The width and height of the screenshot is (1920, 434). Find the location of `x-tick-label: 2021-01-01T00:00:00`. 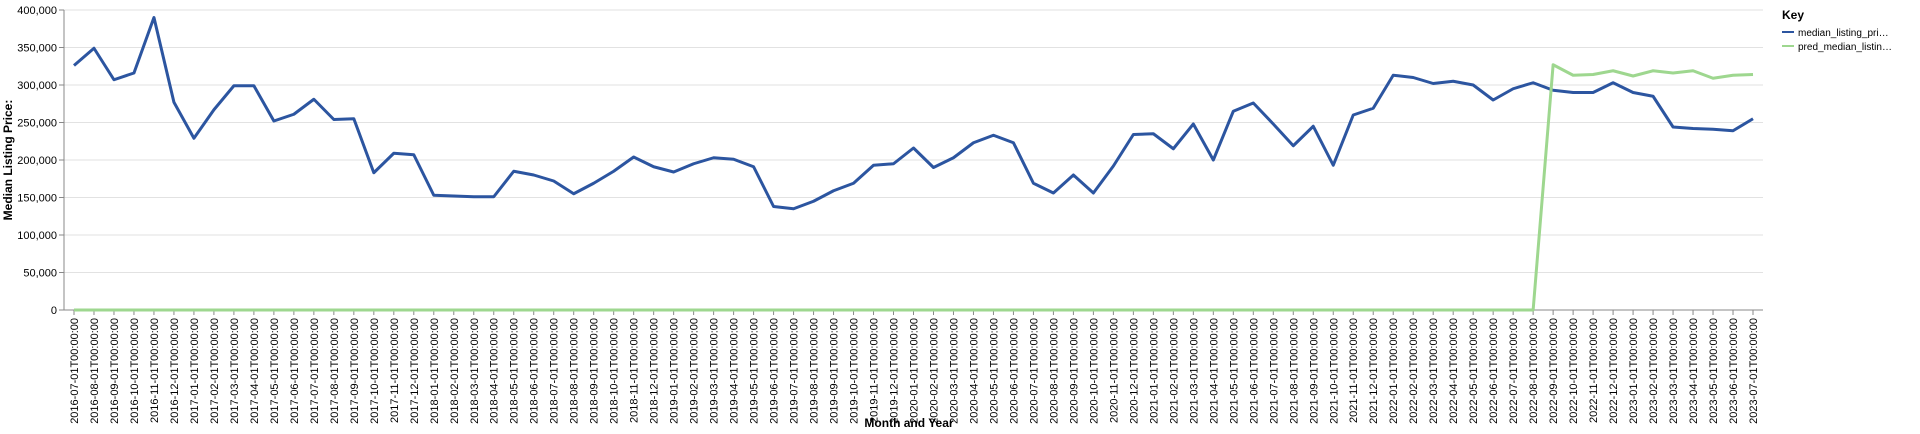

x-tick-label: 2021-01-01T00:00:00 is located at coordinates (1154, 371).